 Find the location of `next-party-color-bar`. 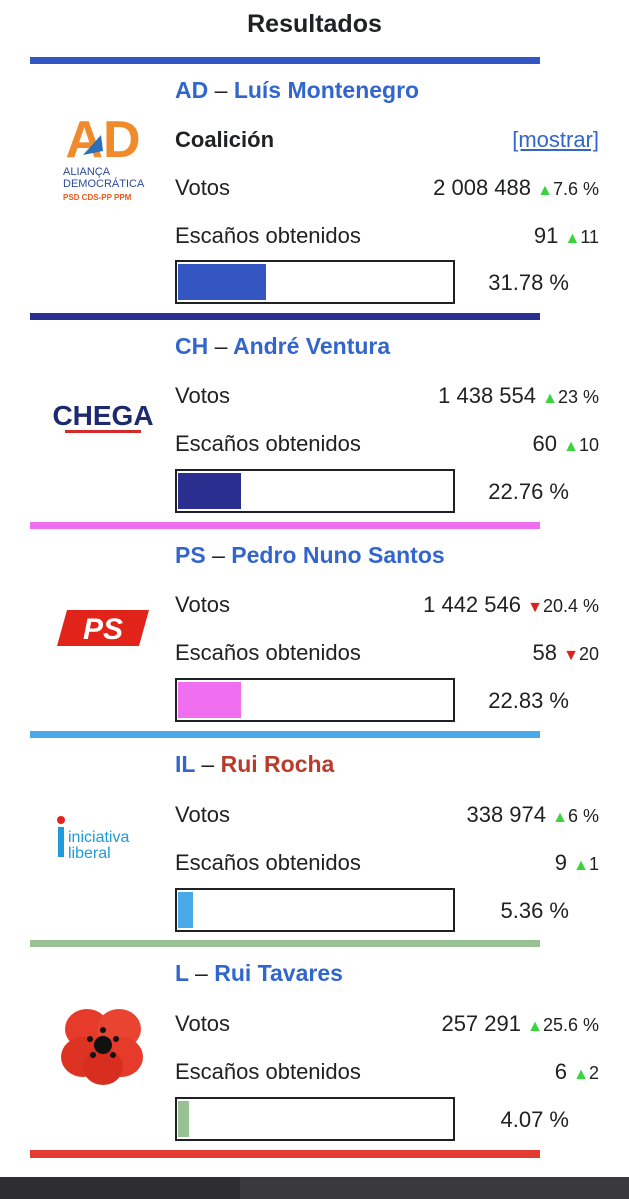

next-party-color-bar is located at coordinates (285, 1154).